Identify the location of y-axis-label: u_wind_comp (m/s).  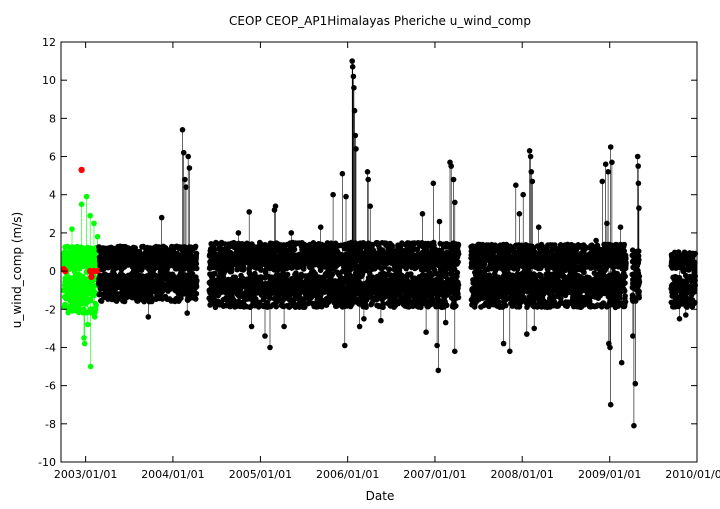
(17, 270).